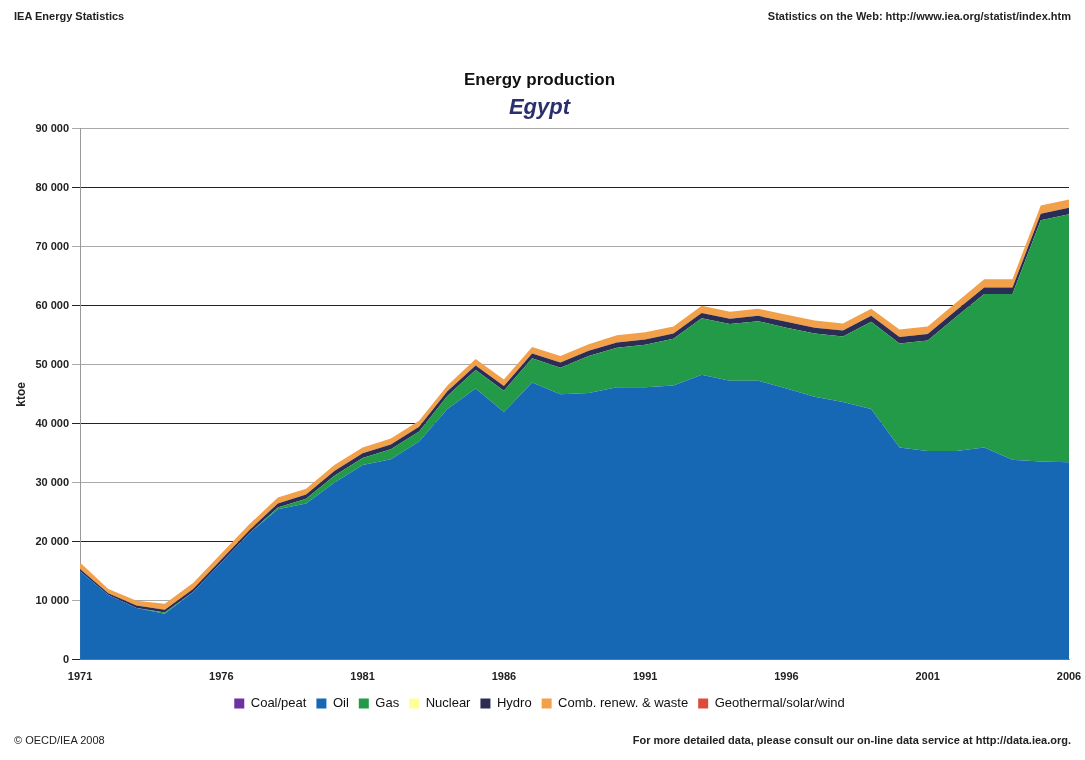 The image size is (1085, 760). Describe the element at coordinates (52, 186) in the screenshot. I see `y-tick-label: 80 000` at that location.